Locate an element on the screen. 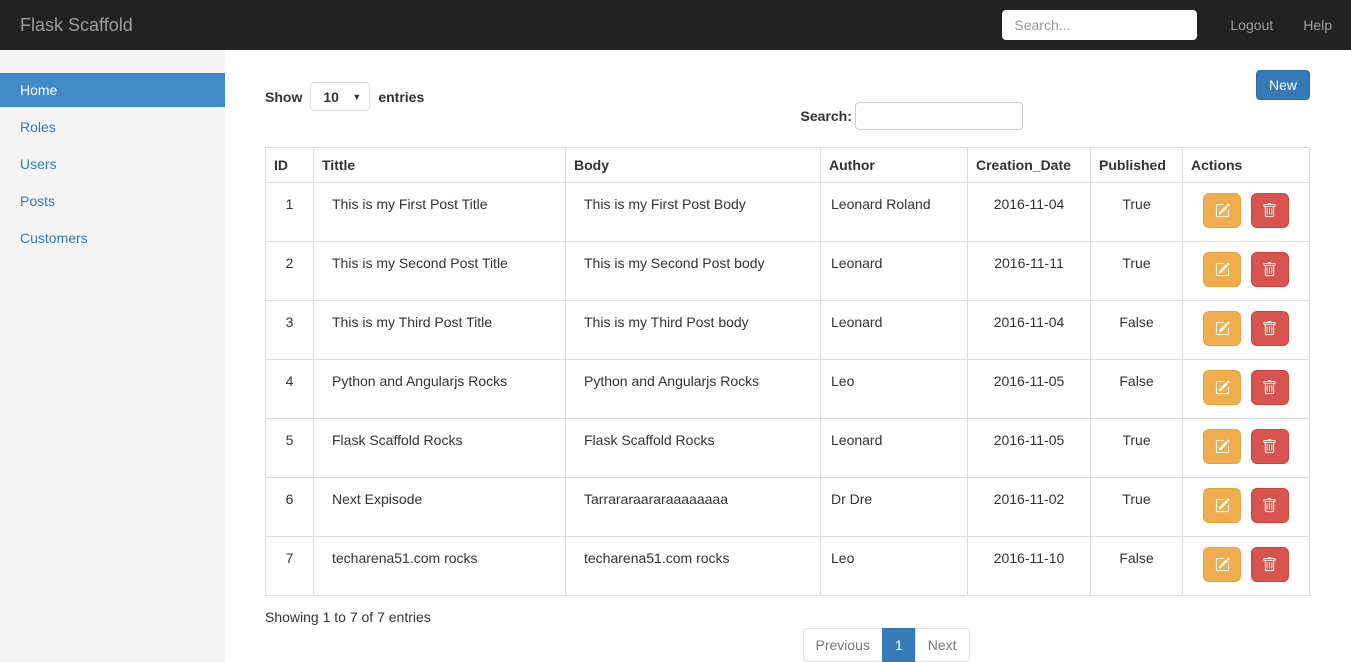  logout-link: Logout is located at coordinates (1252, 25).